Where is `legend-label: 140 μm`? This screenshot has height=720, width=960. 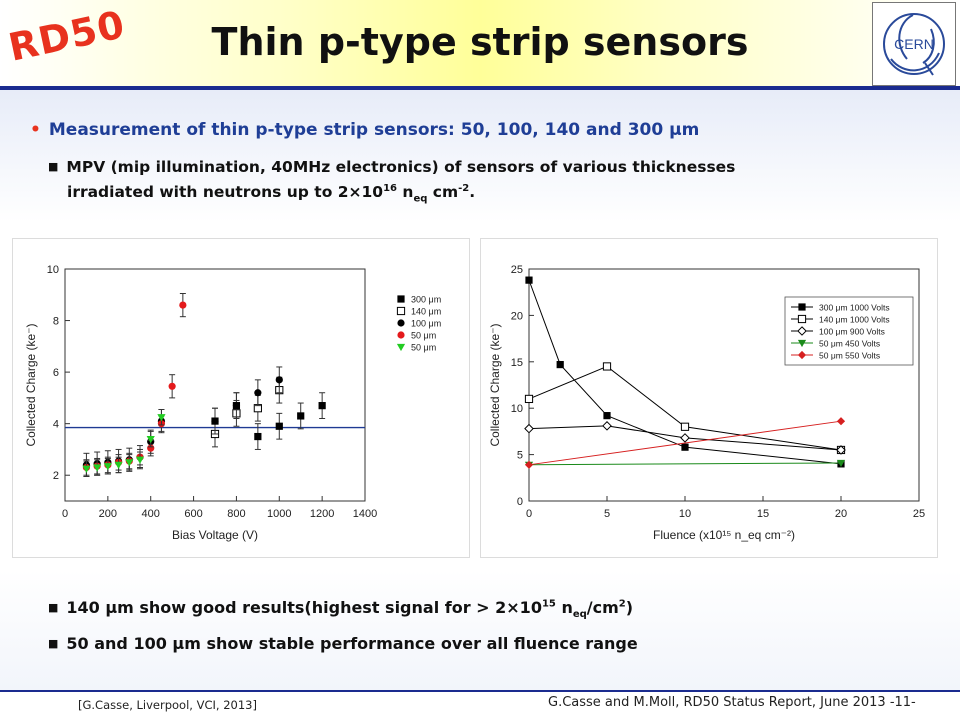
legend-label: 140 μm is located at coordinates (426, 312).